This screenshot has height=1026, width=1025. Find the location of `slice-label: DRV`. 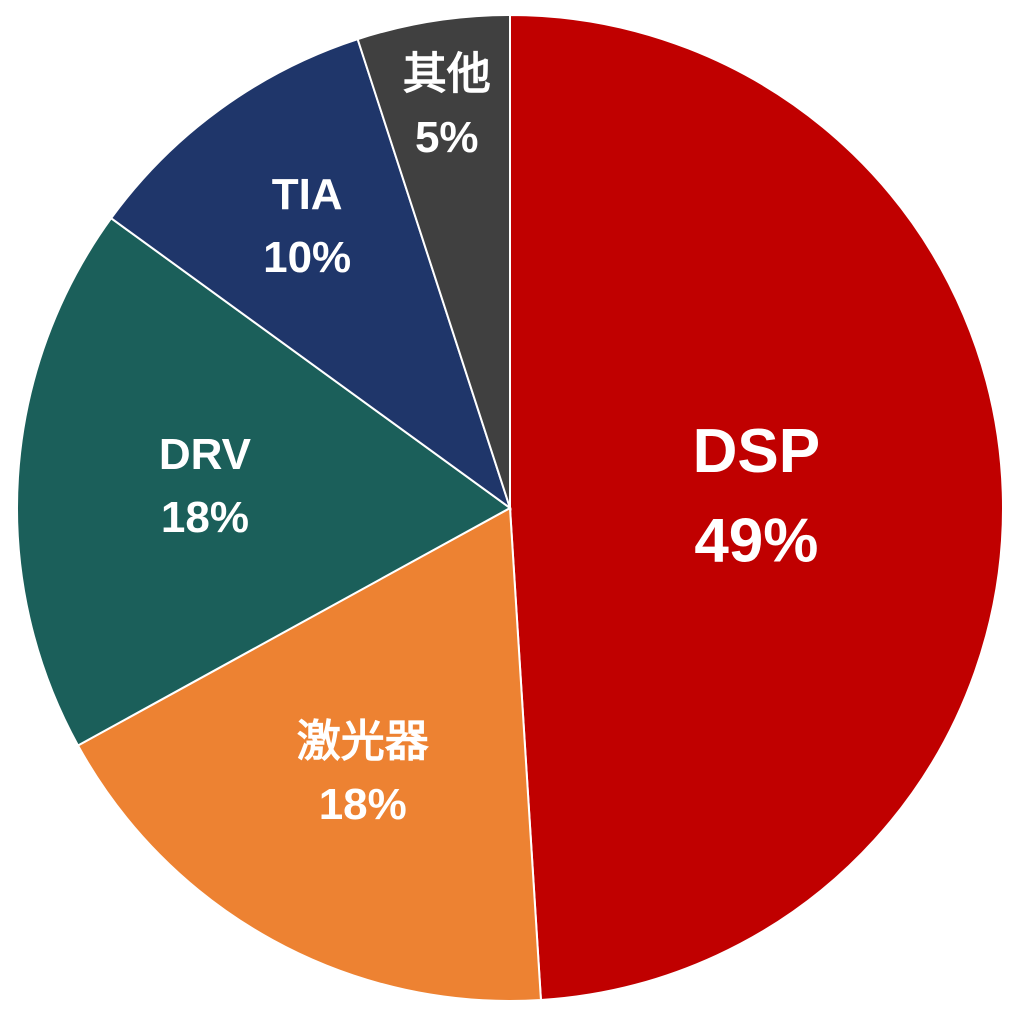

slice-label: DRV is located at coordinates (205, 454).